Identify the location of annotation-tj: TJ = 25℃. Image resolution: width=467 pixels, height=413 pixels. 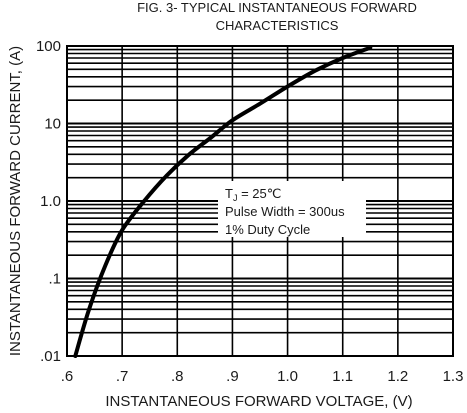
(253, 194).